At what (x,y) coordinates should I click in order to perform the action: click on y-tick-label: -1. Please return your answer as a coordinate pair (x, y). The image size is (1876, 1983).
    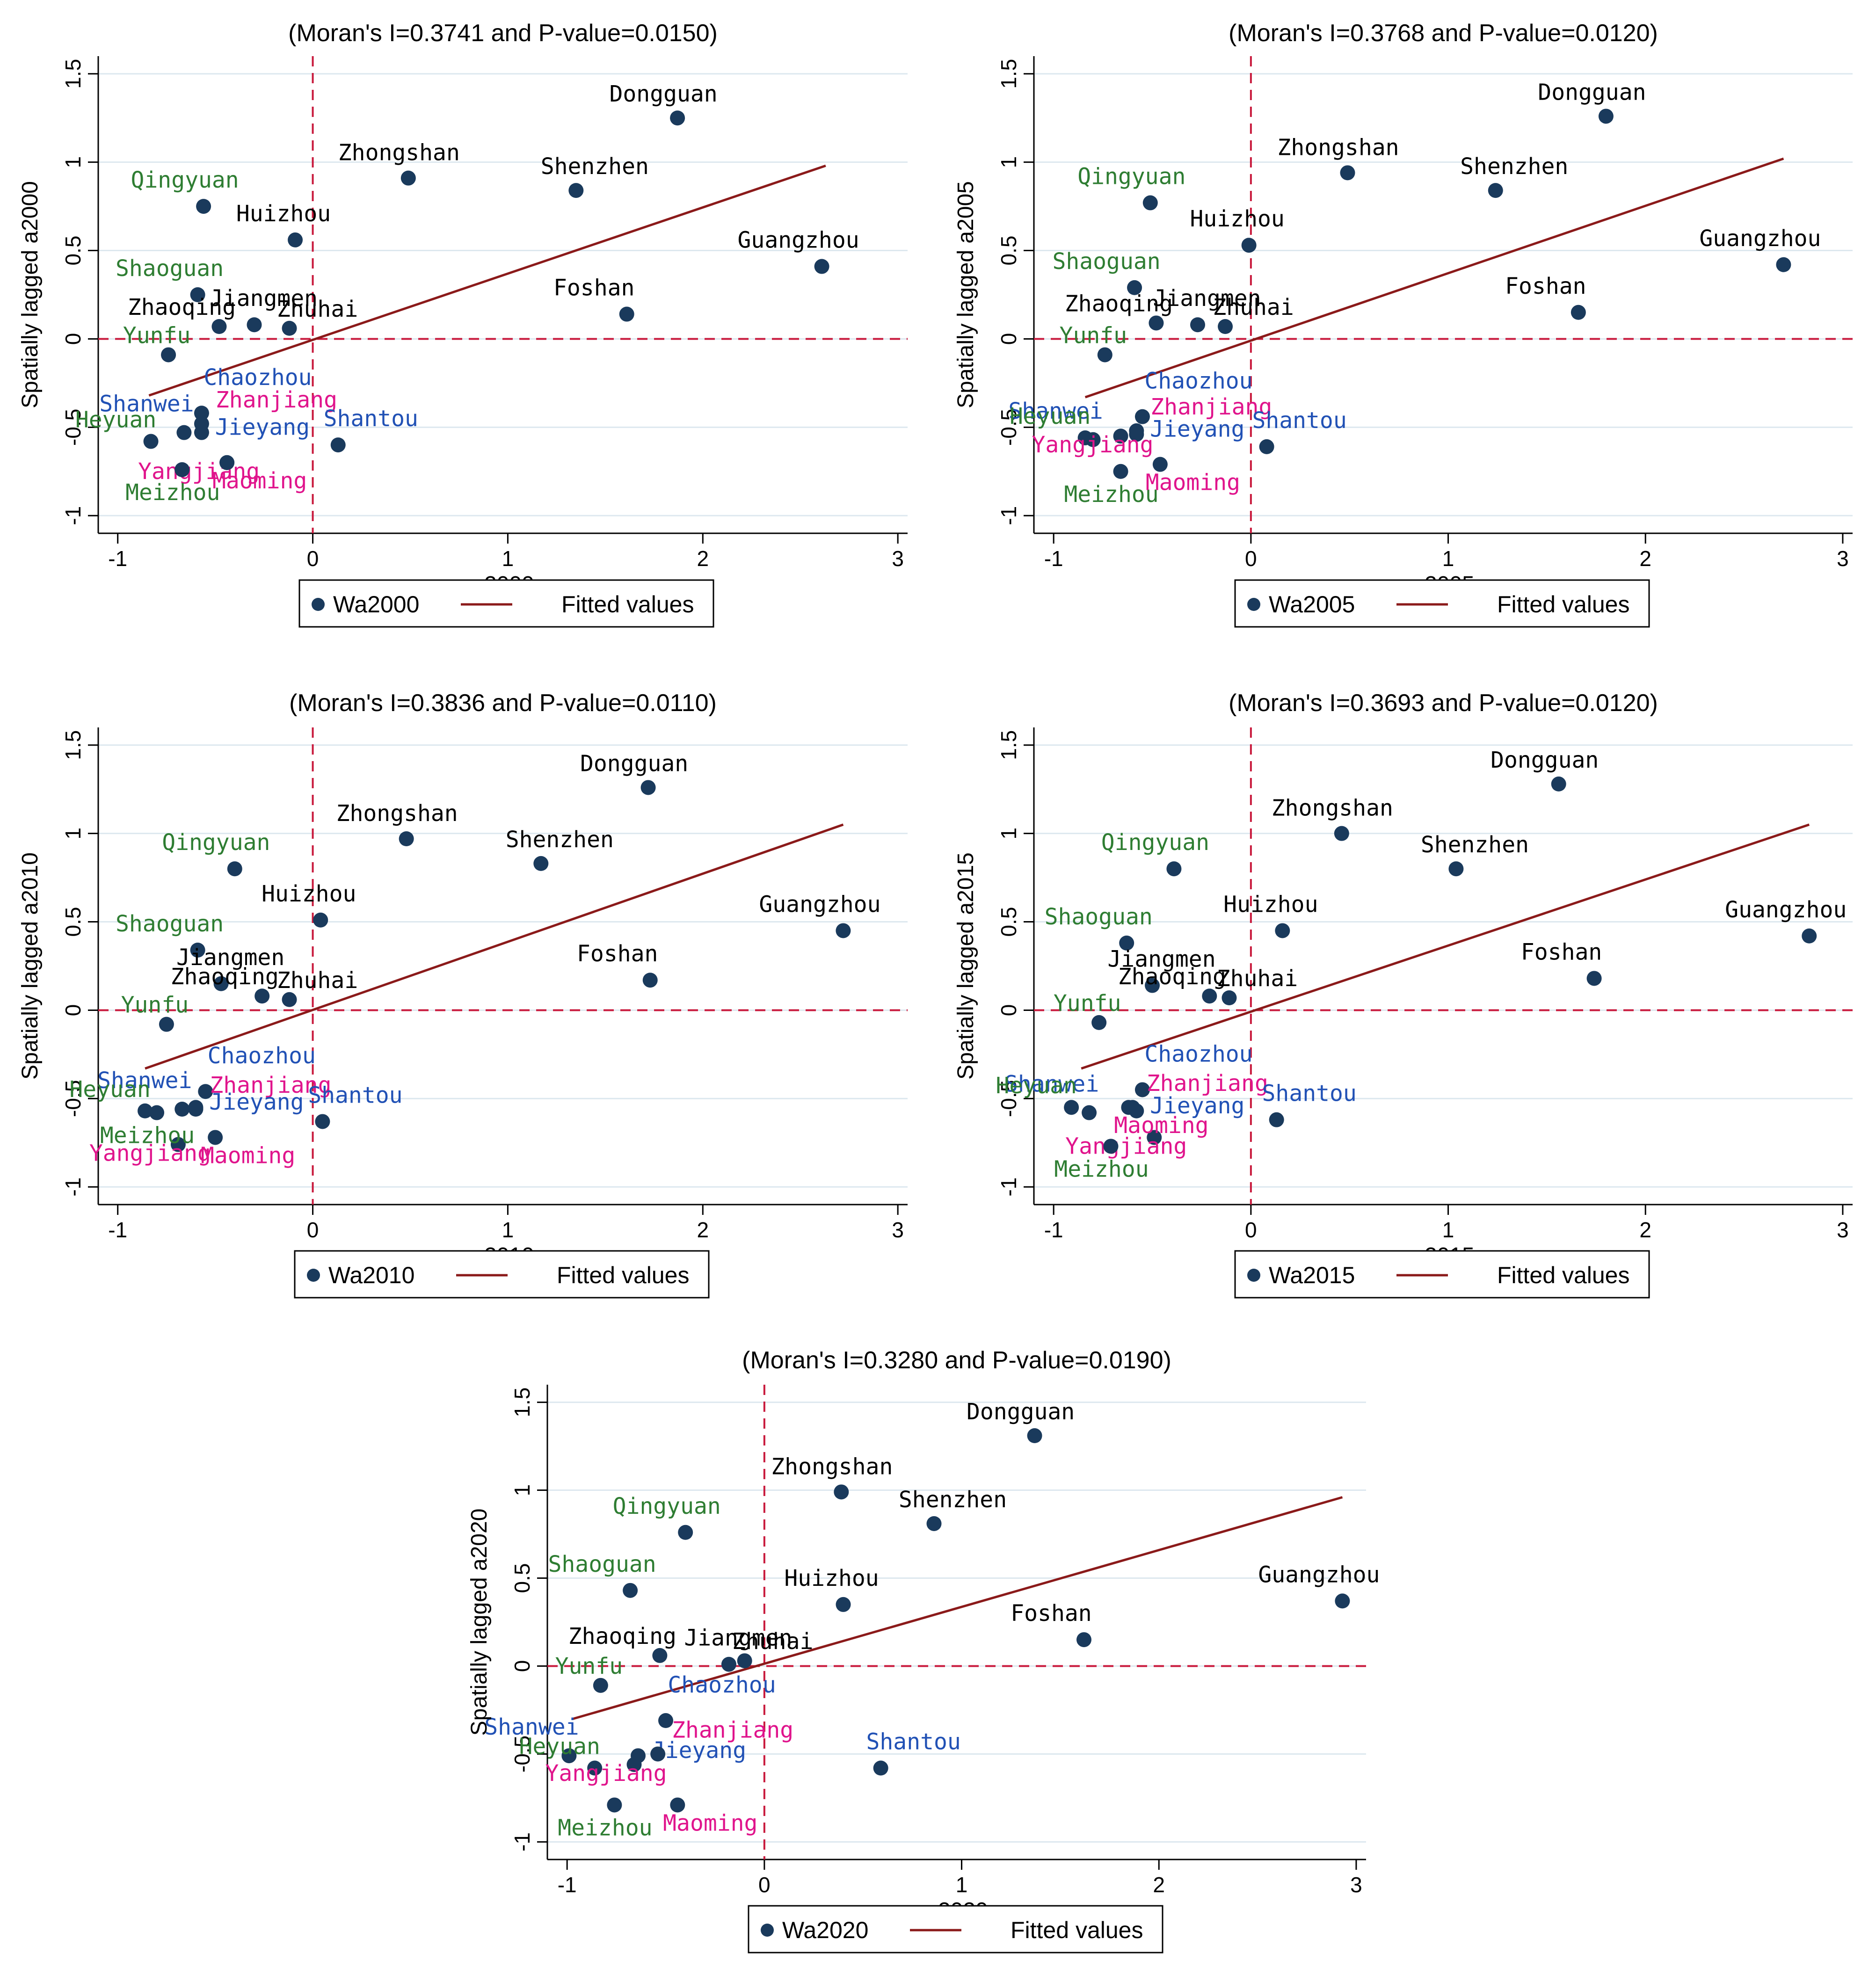
    Looking at the image, I should click on (522, 1842).